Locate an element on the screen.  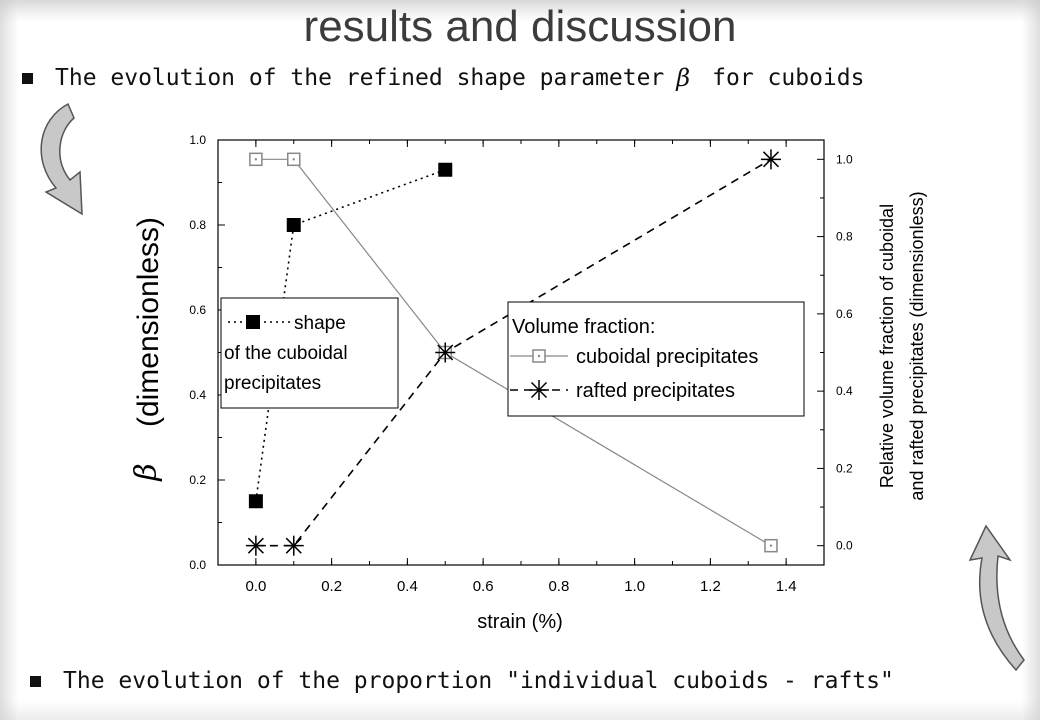
curved-arrow-up-icon is located at coordinates (996, 598).